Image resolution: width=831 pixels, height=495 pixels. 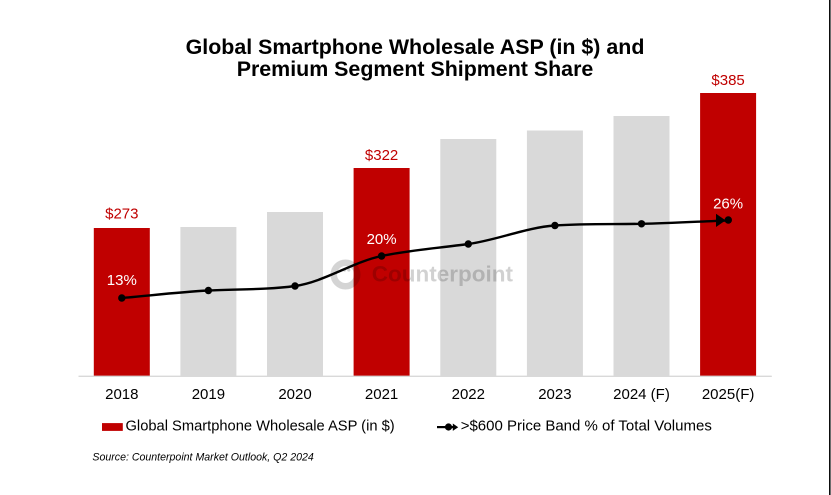 I want to click on svg-text:Global Smartphone Wholesale AS: Global Smartphone Wholesale ASP (in $), so click(x=260, y=427).